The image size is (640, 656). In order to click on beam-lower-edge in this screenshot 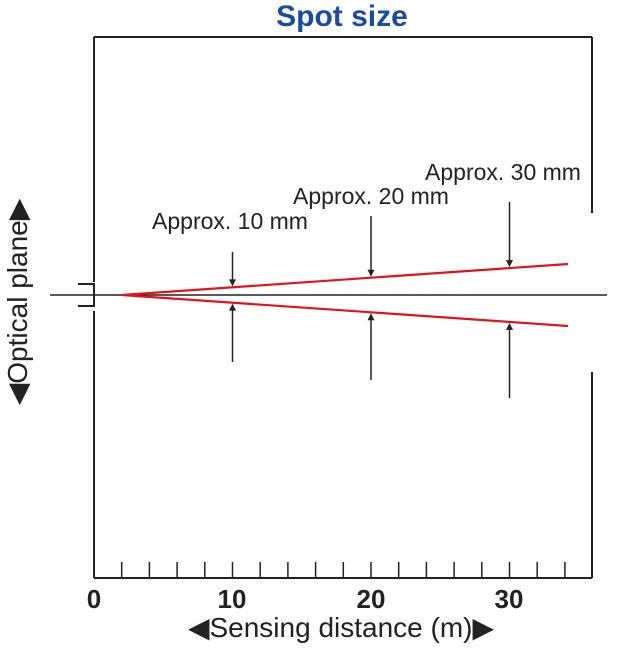, I will do `click(345, 310)`.